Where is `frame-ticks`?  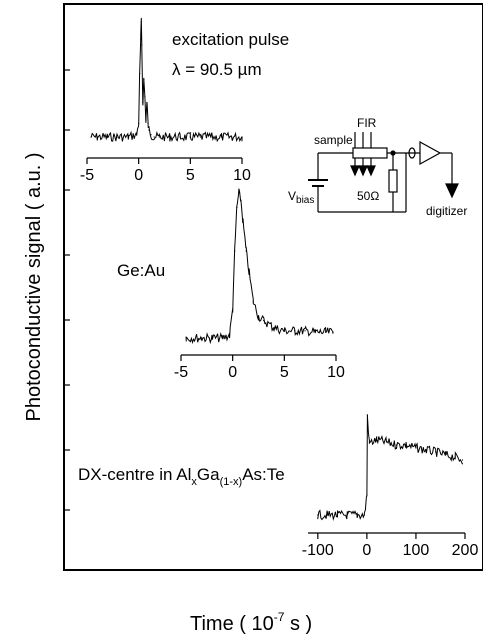
frame-ticks is located at coordinates (67, 290).